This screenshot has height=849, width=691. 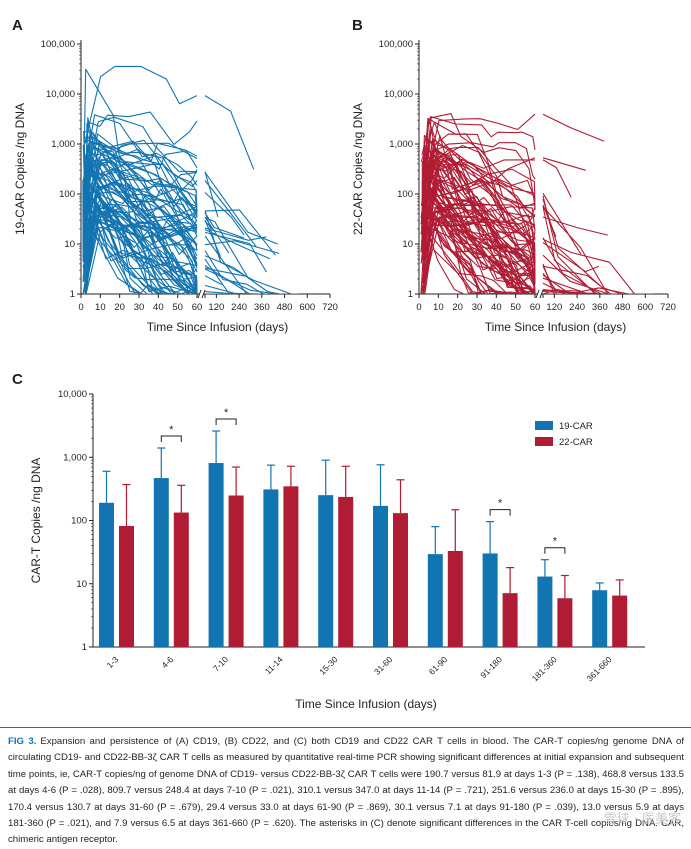 What do you see at coordinates (345, 727) in the screenshot?
I see `caption-rule` at bounding box center [345, 727].